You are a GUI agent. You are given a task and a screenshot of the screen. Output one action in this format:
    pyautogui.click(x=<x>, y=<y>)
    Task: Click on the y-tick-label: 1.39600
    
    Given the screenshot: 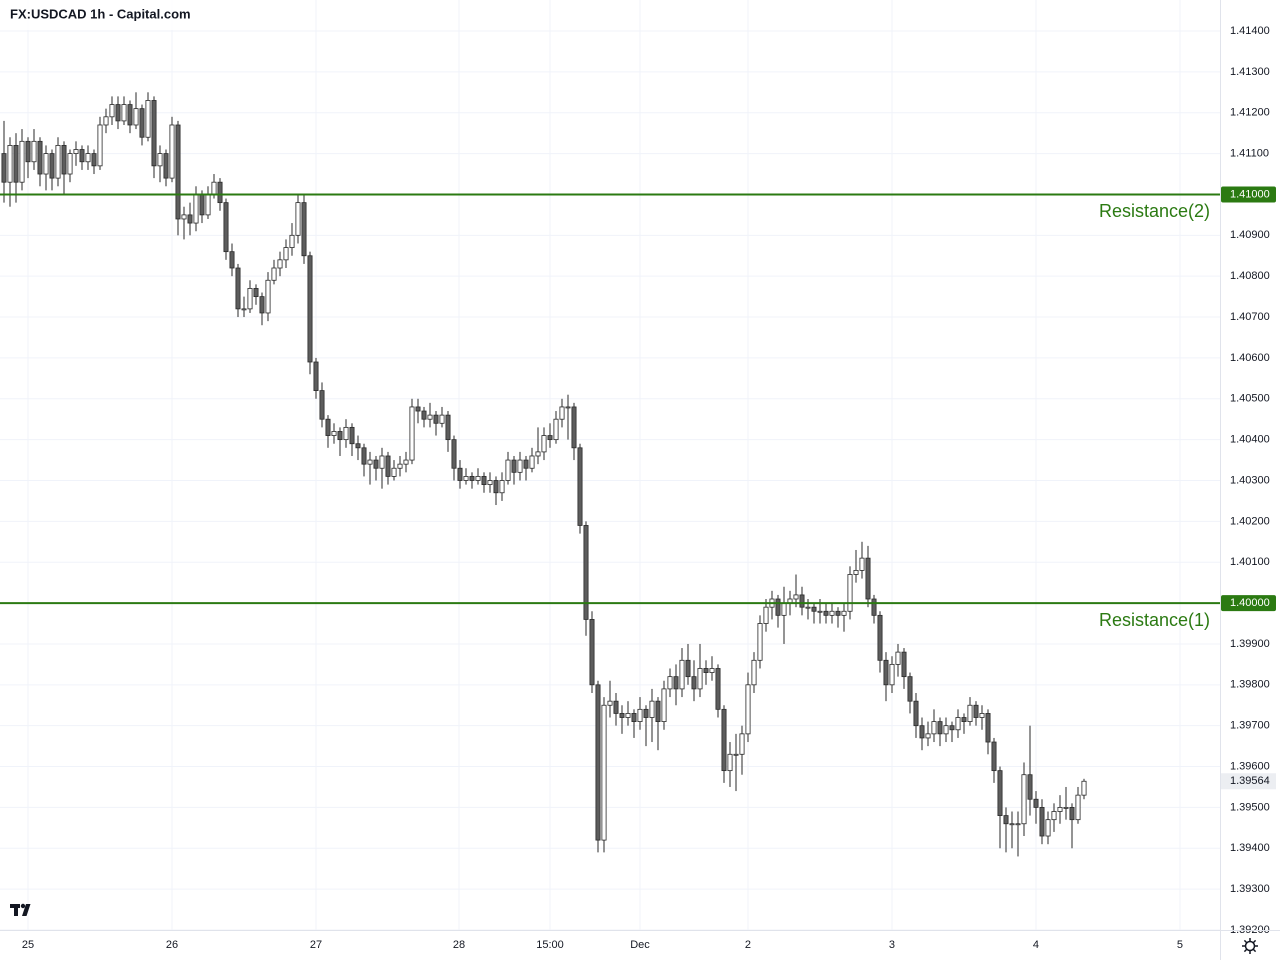 What is the action you would take?
    pyautogui.click(x=1250, y=766)
    